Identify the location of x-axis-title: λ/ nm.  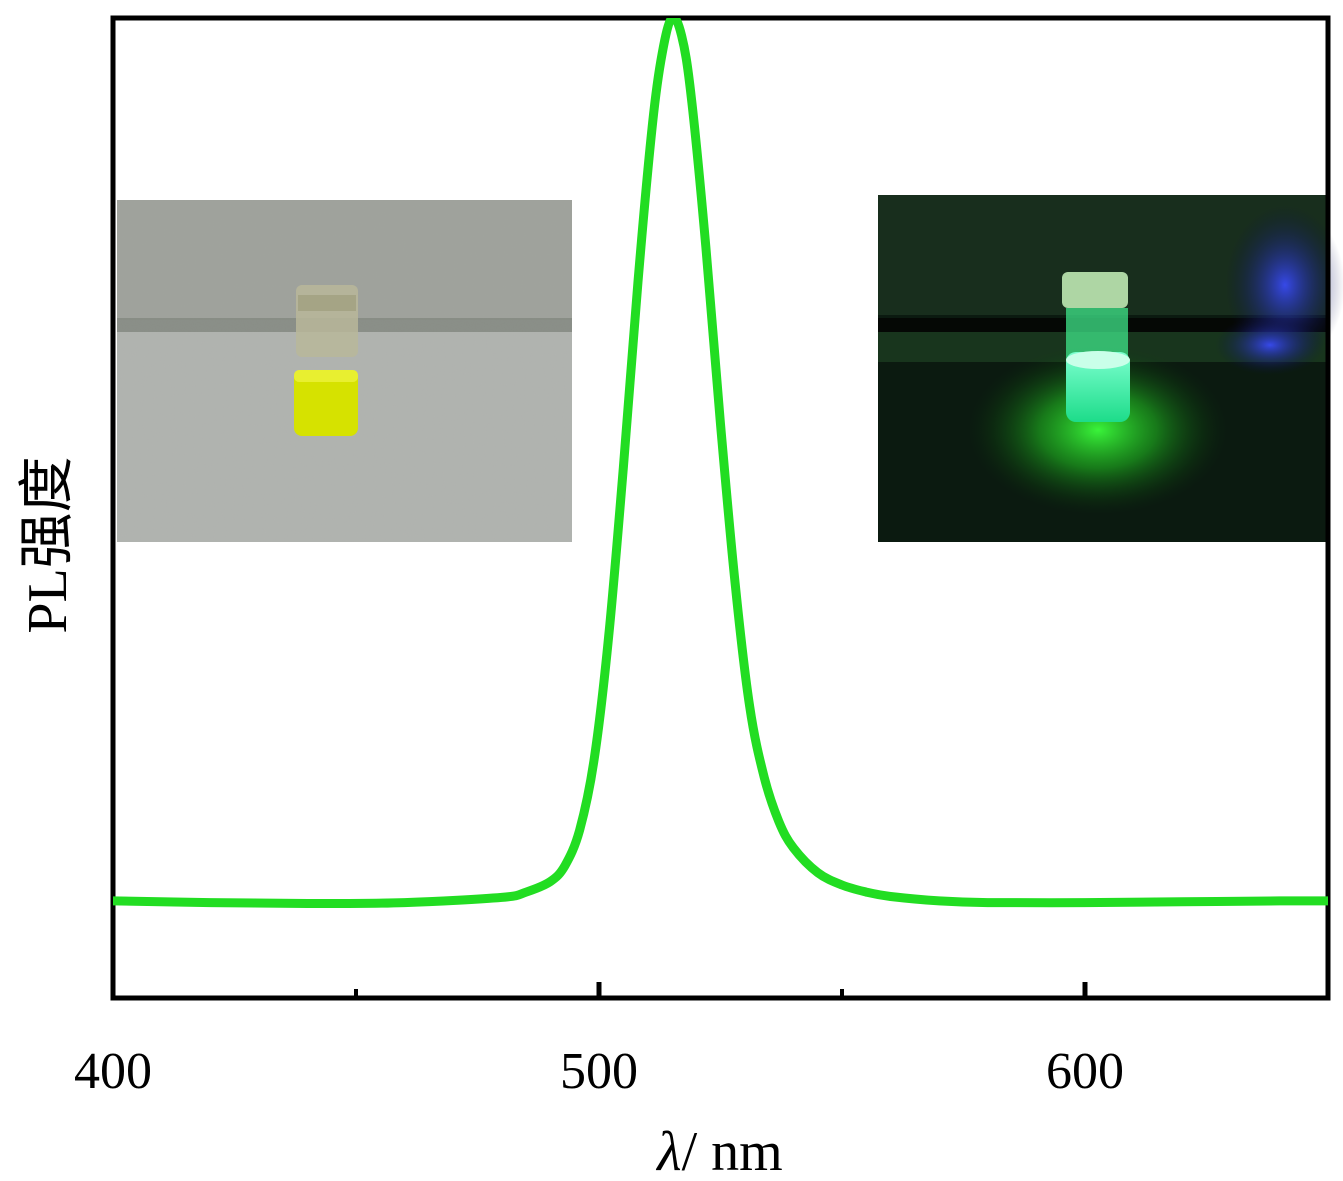
(718, 1151).